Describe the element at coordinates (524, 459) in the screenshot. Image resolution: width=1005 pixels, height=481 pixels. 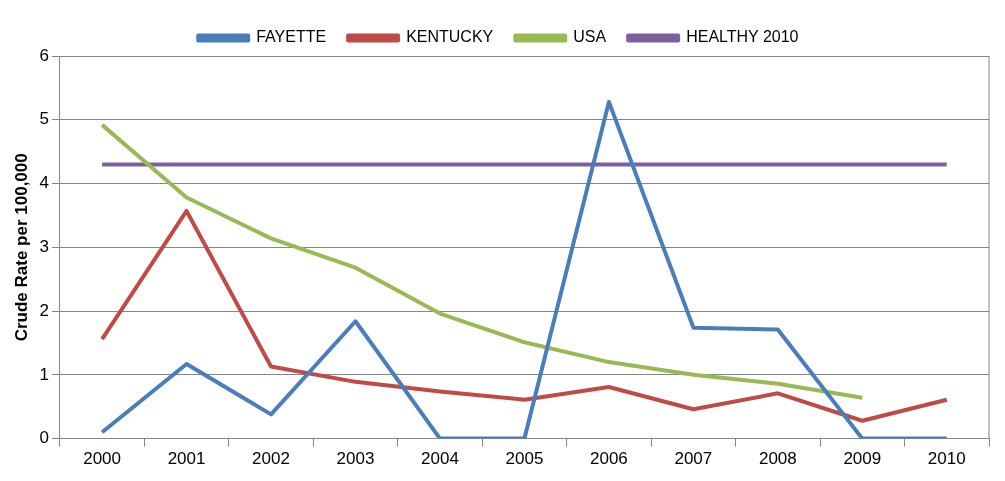
I see `x-tick-label: 2005` at that location.